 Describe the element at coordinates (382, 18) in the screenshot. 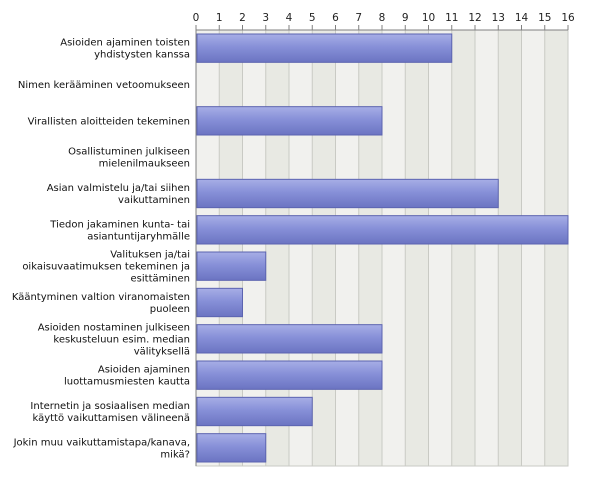

I see `x-tick-label: 8` at that location.